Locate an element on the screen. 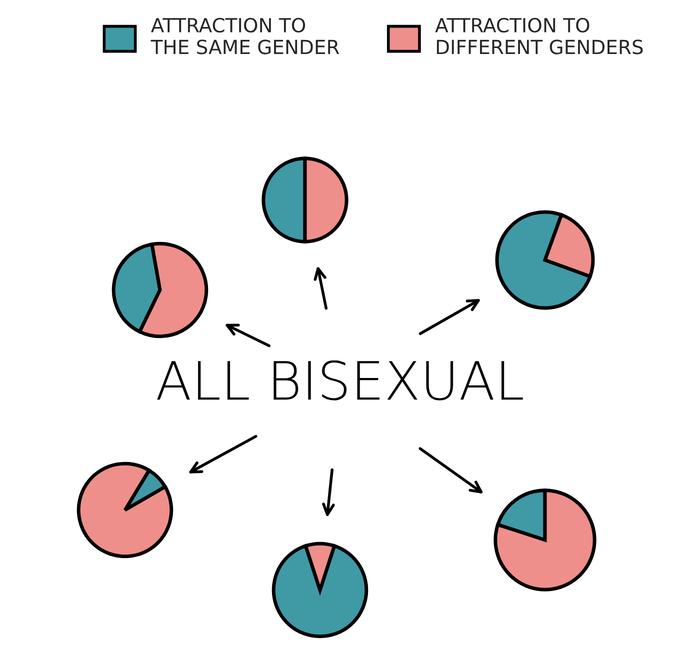 The height and width of the screenshot is (653, 680). legend-label: ATTRACTION TO THE SAME GENDER is located at coordinates (245, 36).